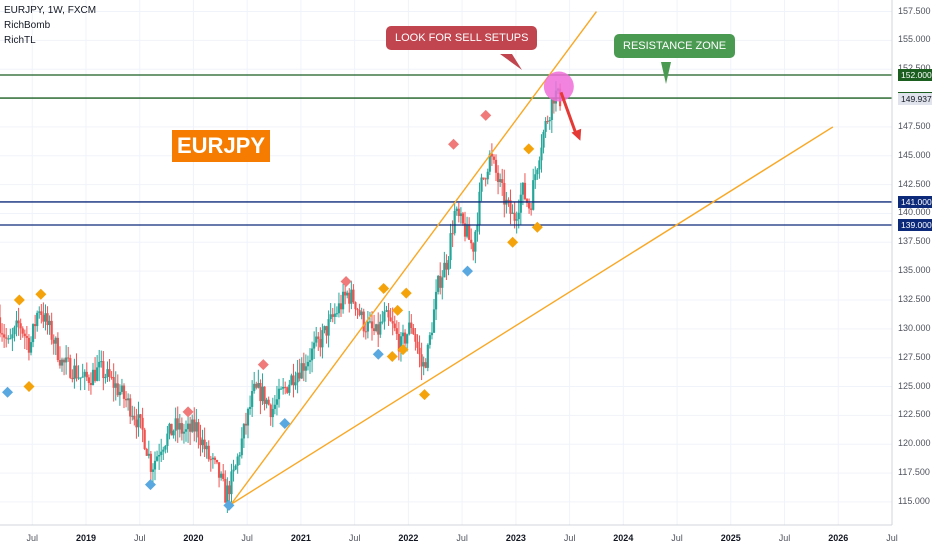 The height and width of the screenshot is (550, 932). I want to click on time-tick-label: 2024, so click(623, 538).